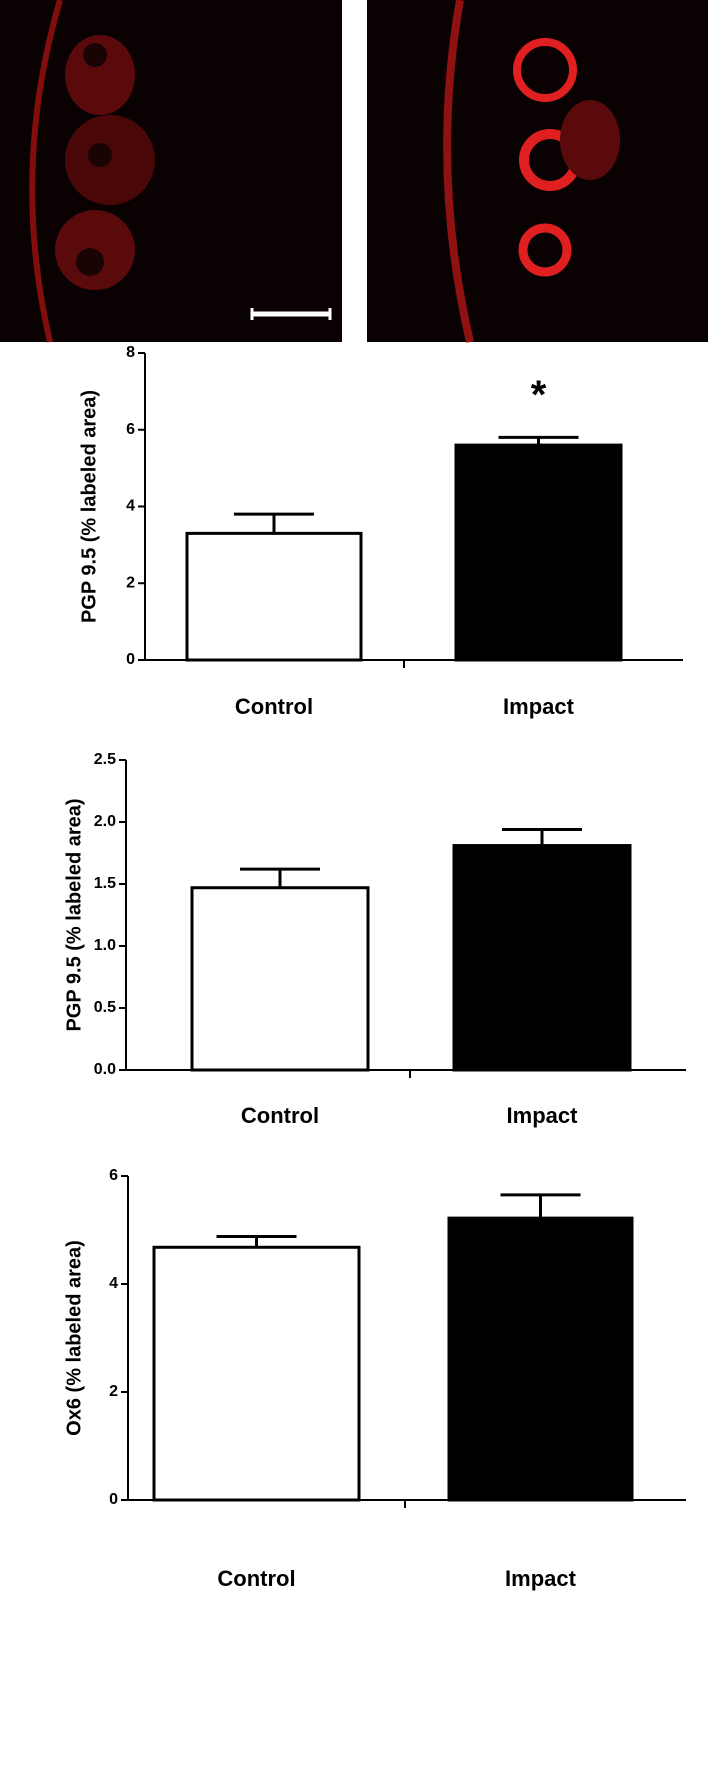 Image resolution: width=708 pixels, height=1770 pixels. I want to click on y-tick-label: 0.0, so click(105, 1069).